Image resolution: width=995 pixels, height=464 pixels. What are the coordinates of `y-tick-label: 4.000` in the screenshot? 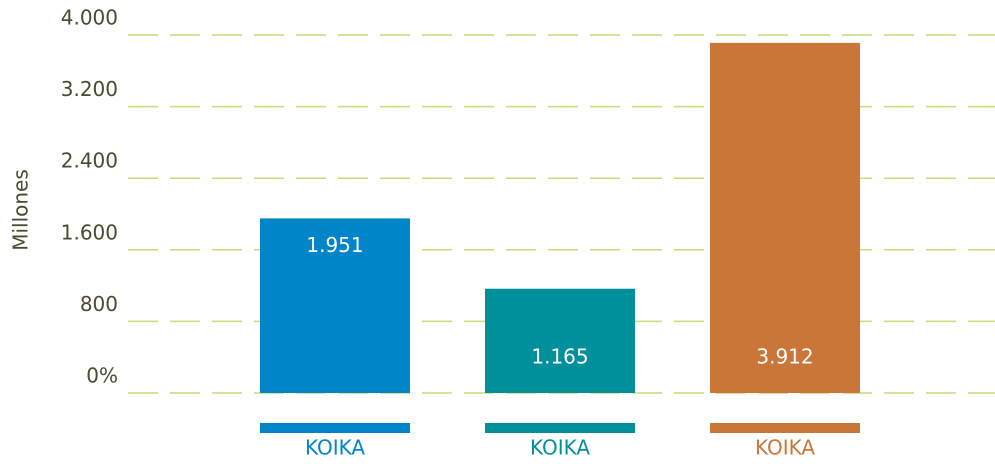 It's located at (89, 18).